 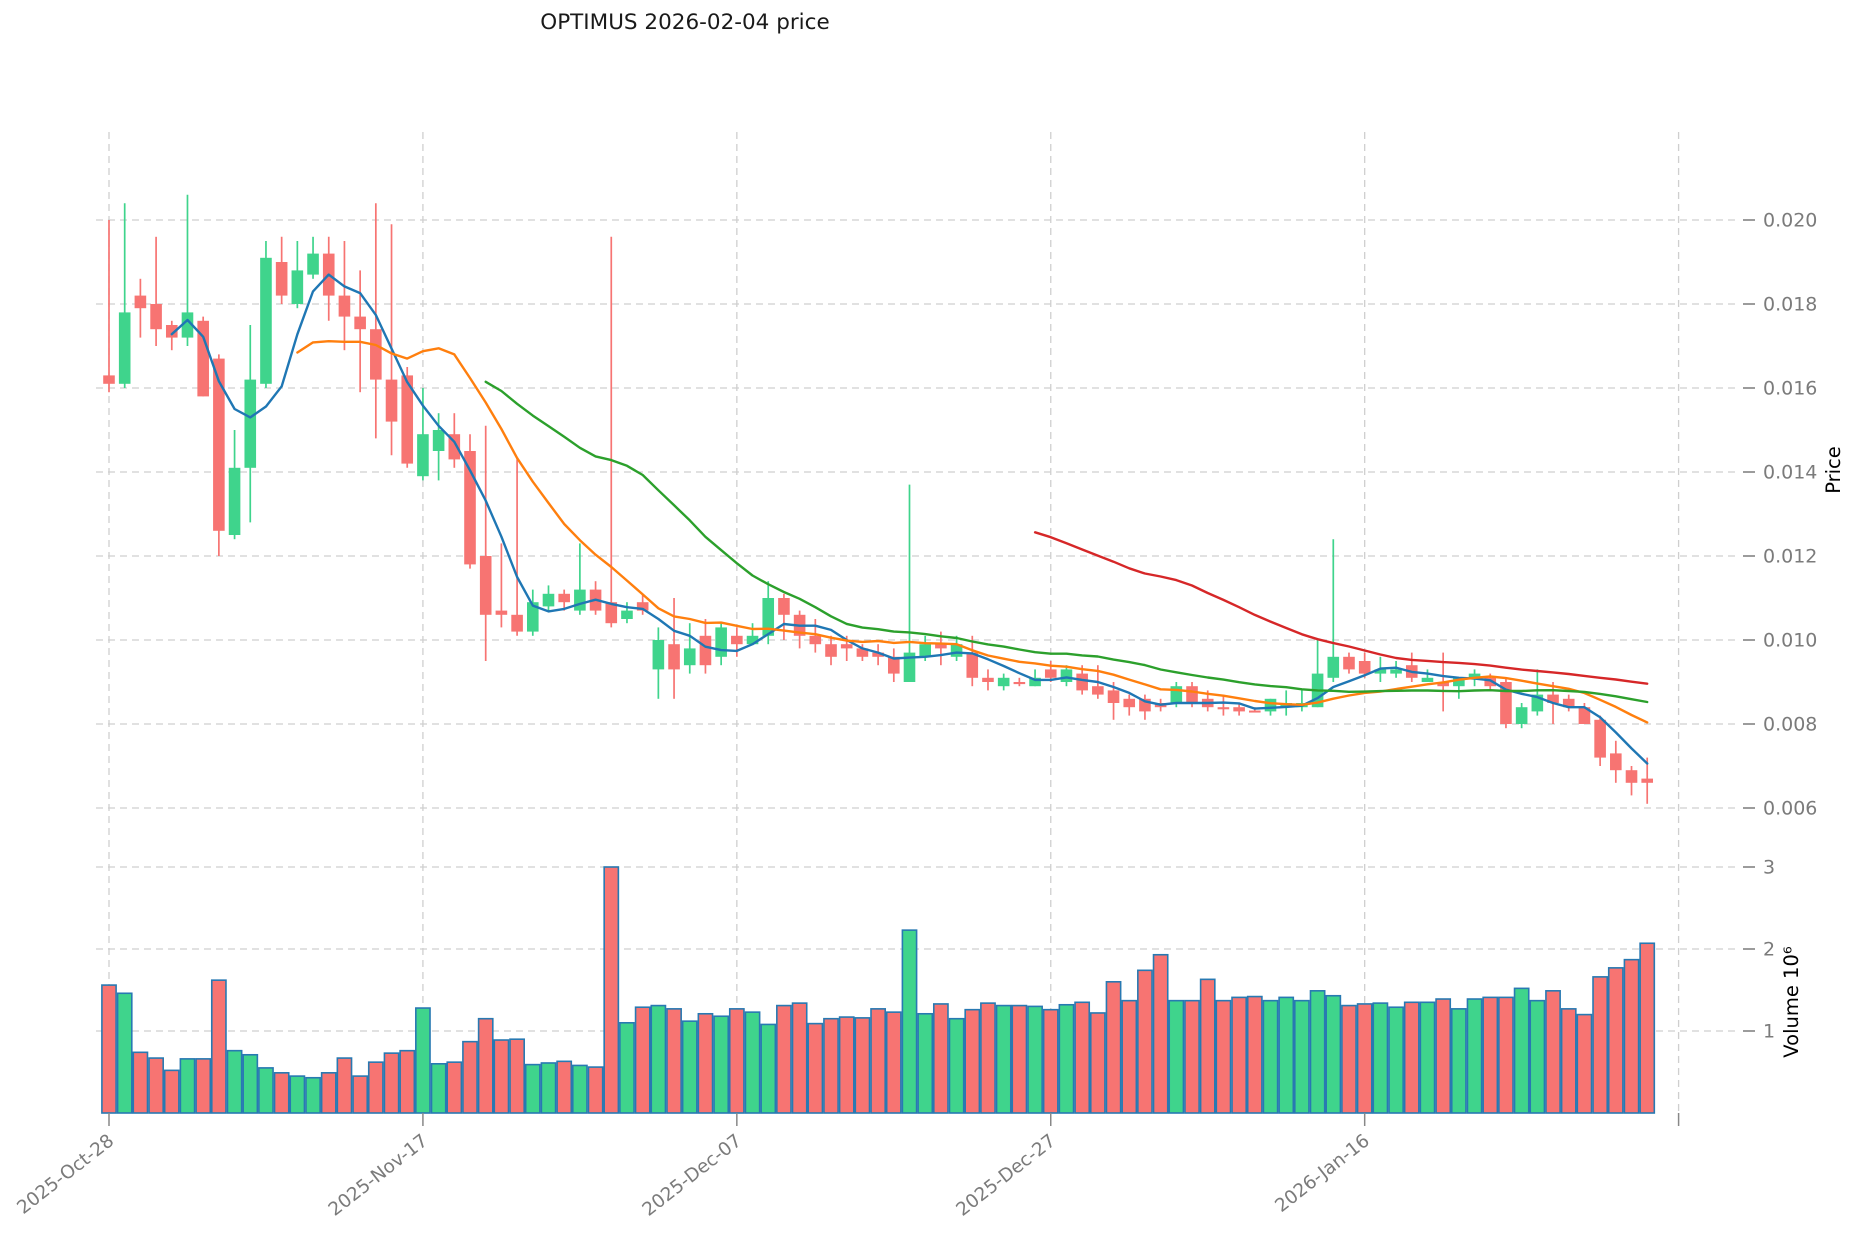 What do you see at coordinates (684, 22) in the screenshot?
I see `chart-title: OPTIMUS 2026-02-04 price` at bounding box center [684, 22].